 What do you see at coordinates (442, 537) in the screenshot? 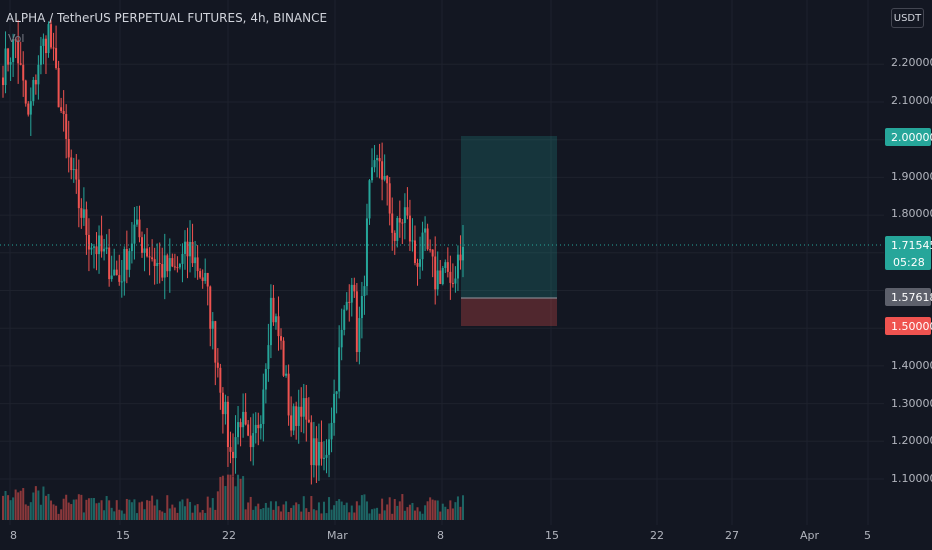
I see `time-axis-bg` at bounding box center [442, 537].